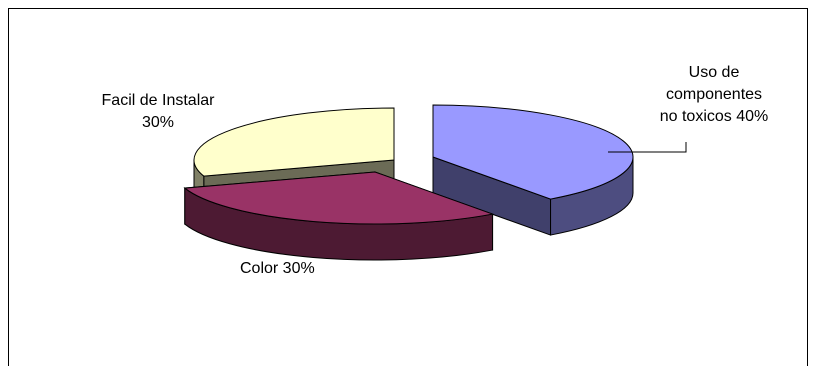 The width and height of the screenshot is (815, 366). Describe the element at coordinates (714, 72) in the screenshot. I see `slice-label-toxicos-line: Uso de` at that location.